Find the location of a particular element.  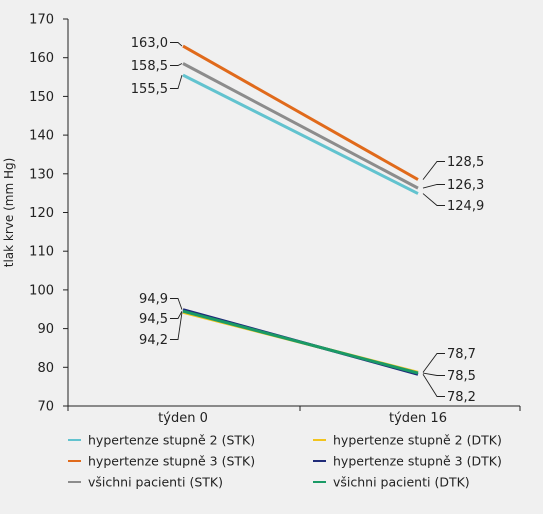

data-label: 94,9 is located at coordinates (153, 299).